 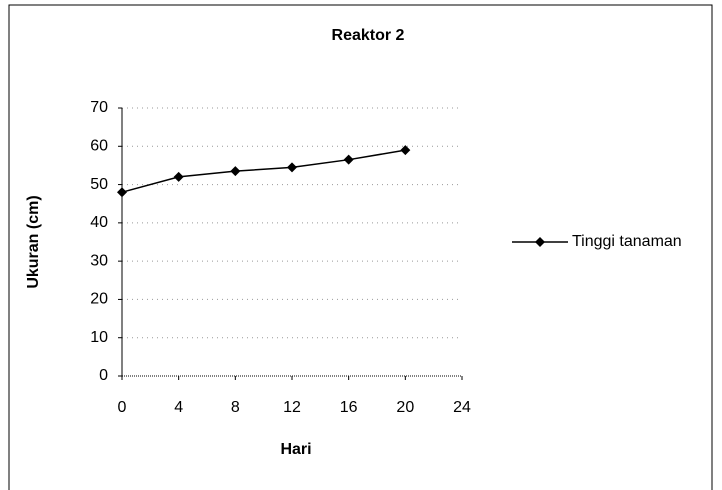 I want to click on series-line, so click(x=263, y=171).